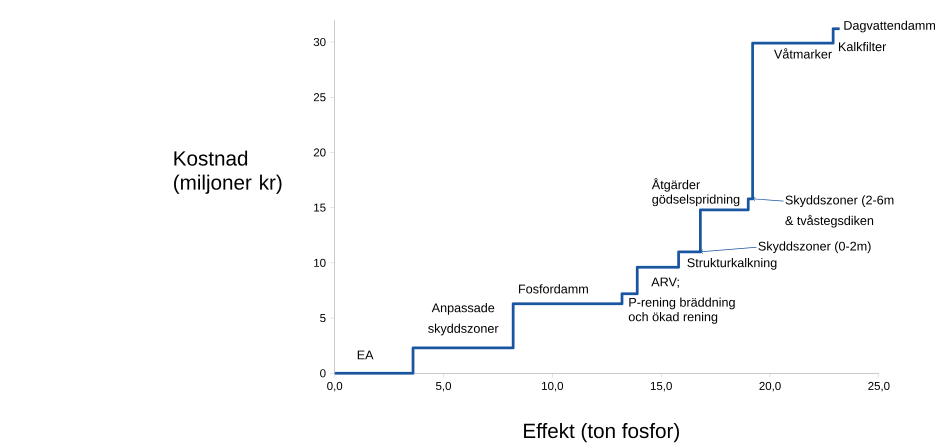 The height and width of the screenshot is (446, 937). I want to click on annotation: Kalkfilter, so click(862, 47).